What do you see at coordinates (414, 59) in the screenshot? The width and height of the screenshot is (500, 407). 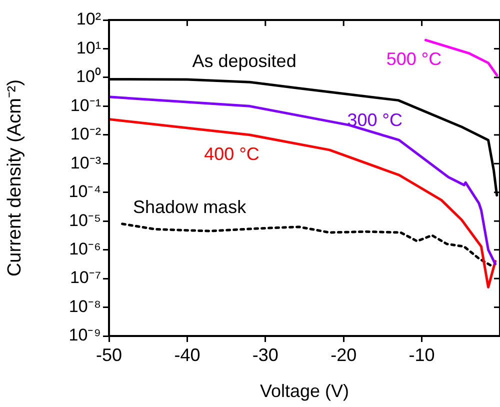 I see `series-label: 500 °C` at bounding box center [414, 59].